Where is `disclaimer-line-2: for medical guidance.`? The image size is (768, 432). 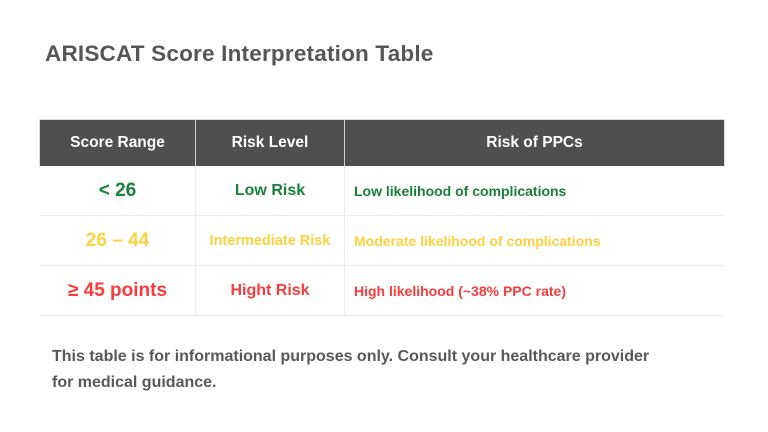 disclaimer-line-2: for medical guidance. is located at coordinates (134, 382).